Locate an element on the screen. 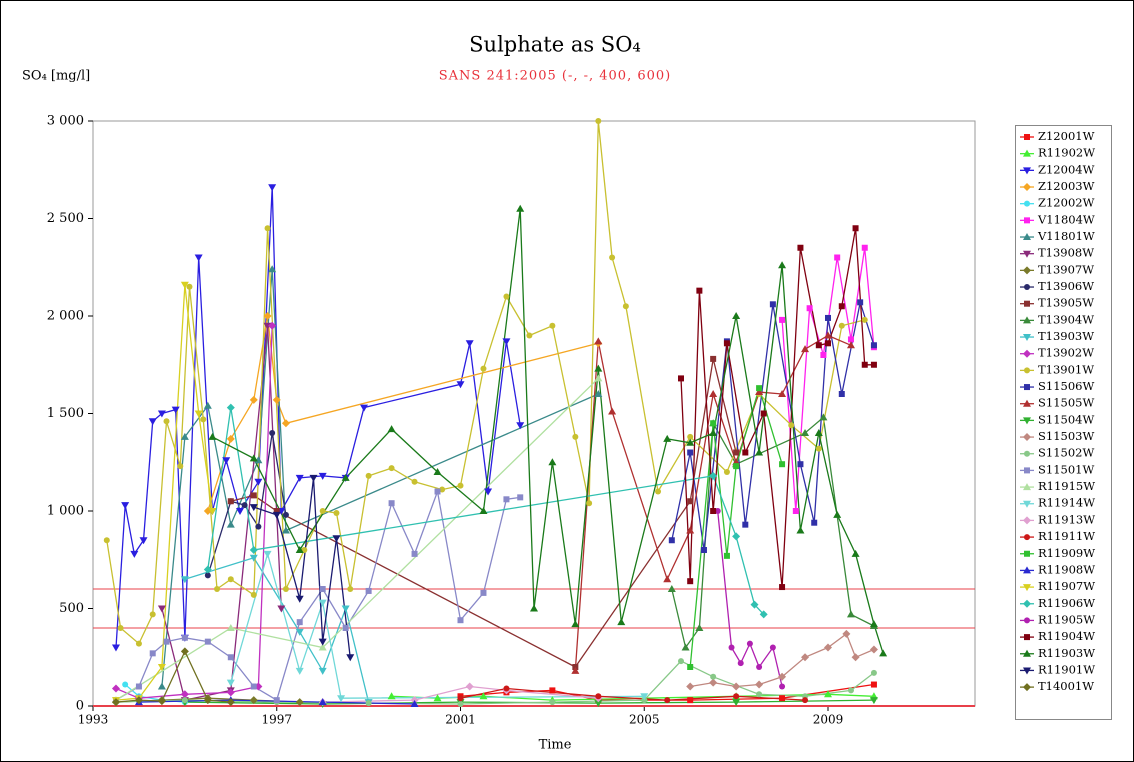  y-tick-label: 3 000 is located at coordinates (65, 121).